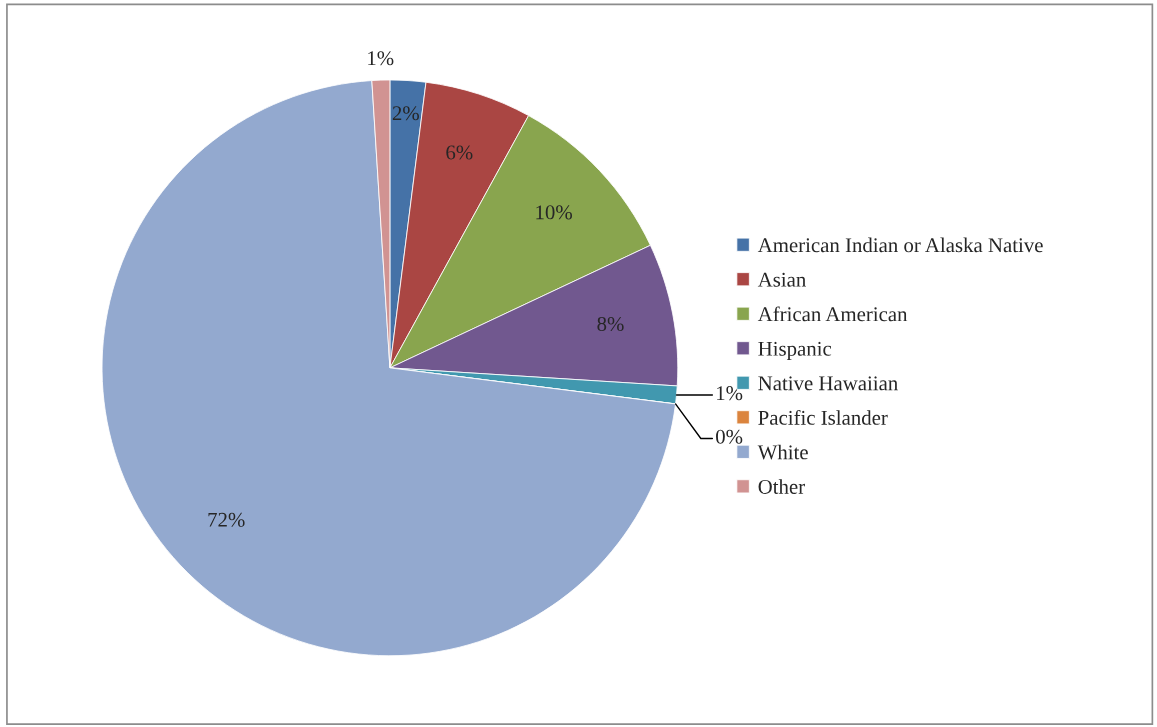 Image resolution: width=1157 pixels, height=727 pixels. I want to click on legend-label: American Indian or Alaska Native, so click(900, 245).